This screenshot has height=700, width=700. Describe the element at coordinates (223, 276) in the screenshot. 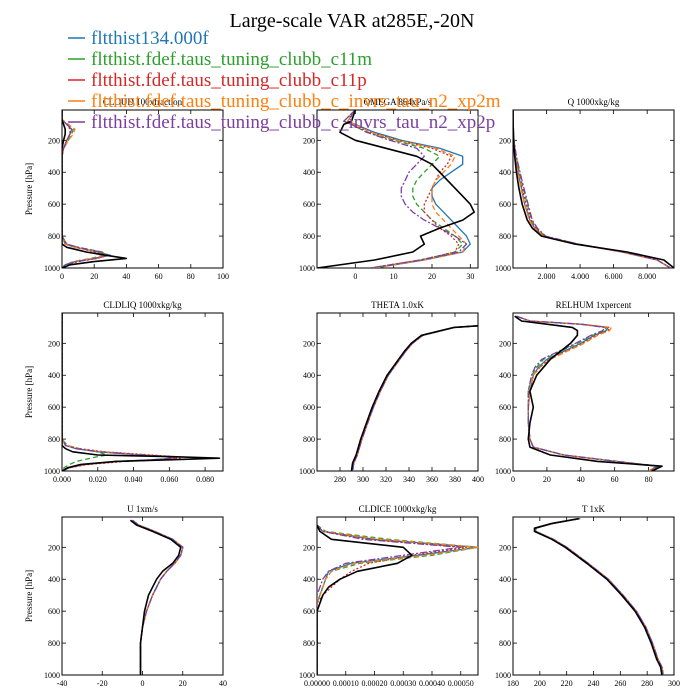

I see `x-tick-label: 100` at that location.